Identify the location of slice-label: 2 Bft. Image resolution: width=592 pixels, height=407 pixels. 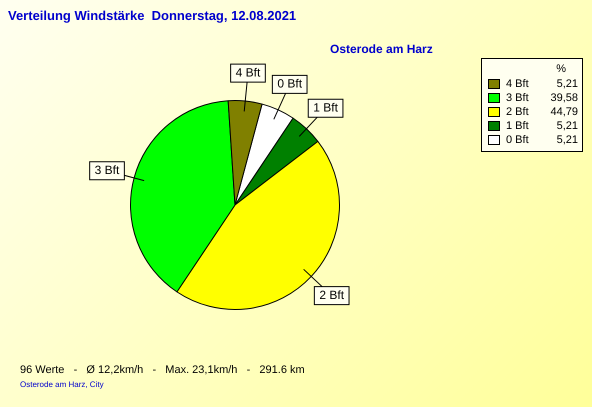
(332, 295).